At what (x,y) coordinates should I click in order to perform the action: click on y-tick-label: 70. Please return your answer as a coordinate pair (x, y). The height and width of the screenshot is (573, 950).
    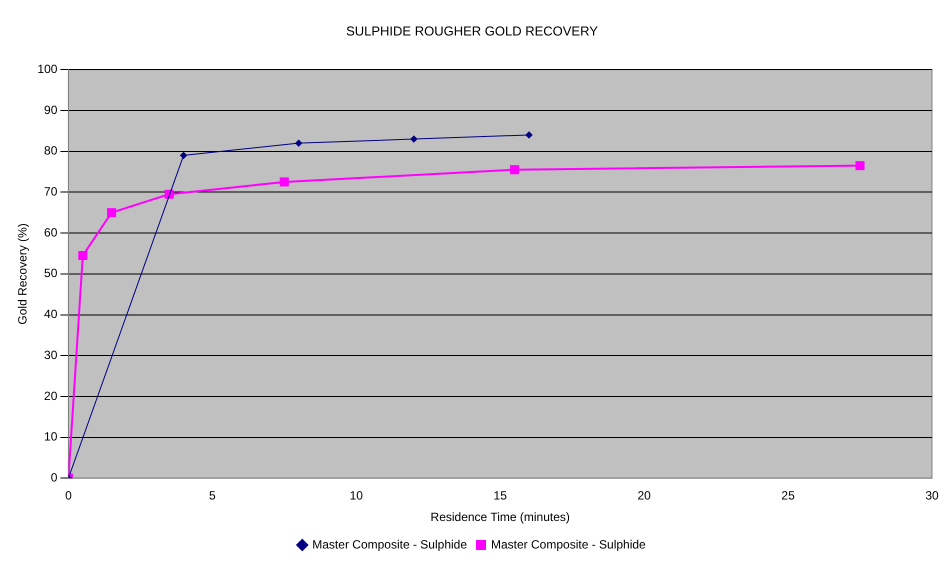
    Looking at the image, I should click on (51, 191).